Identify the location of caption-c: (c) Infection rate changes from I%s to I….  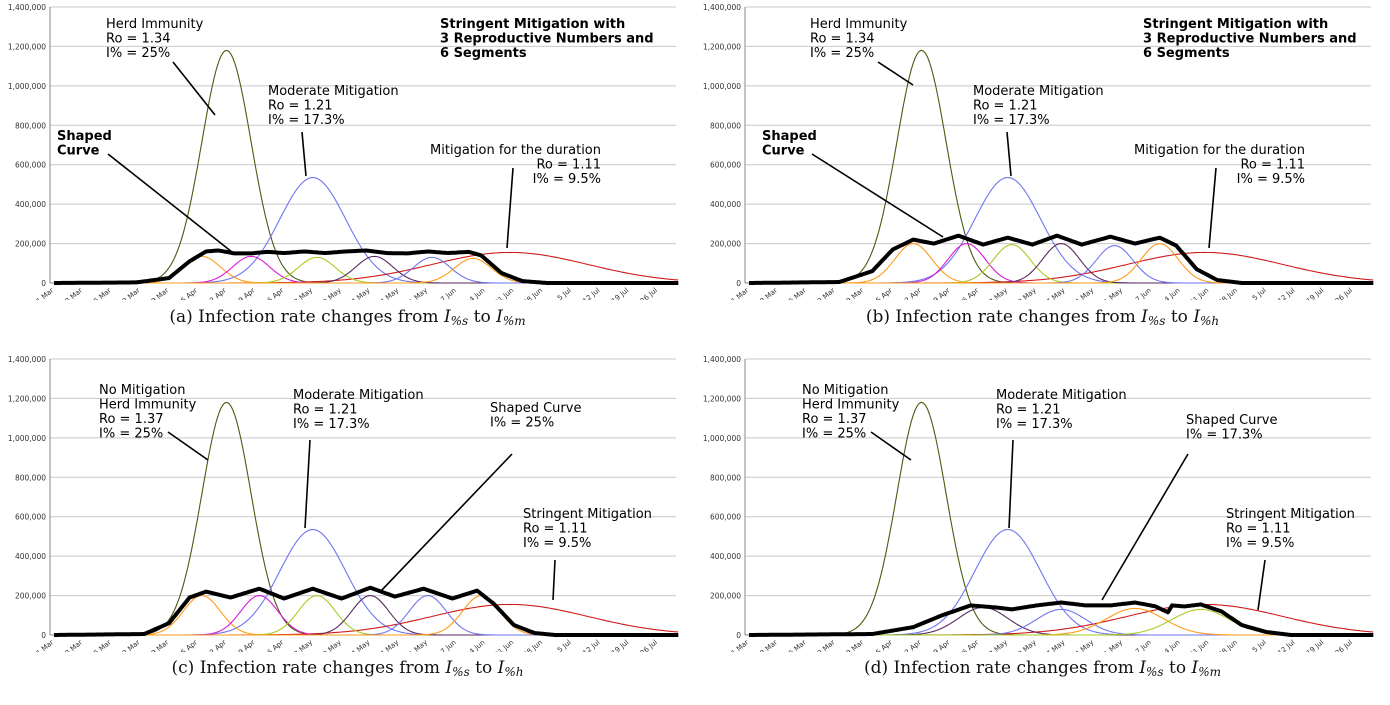
(347, 668).